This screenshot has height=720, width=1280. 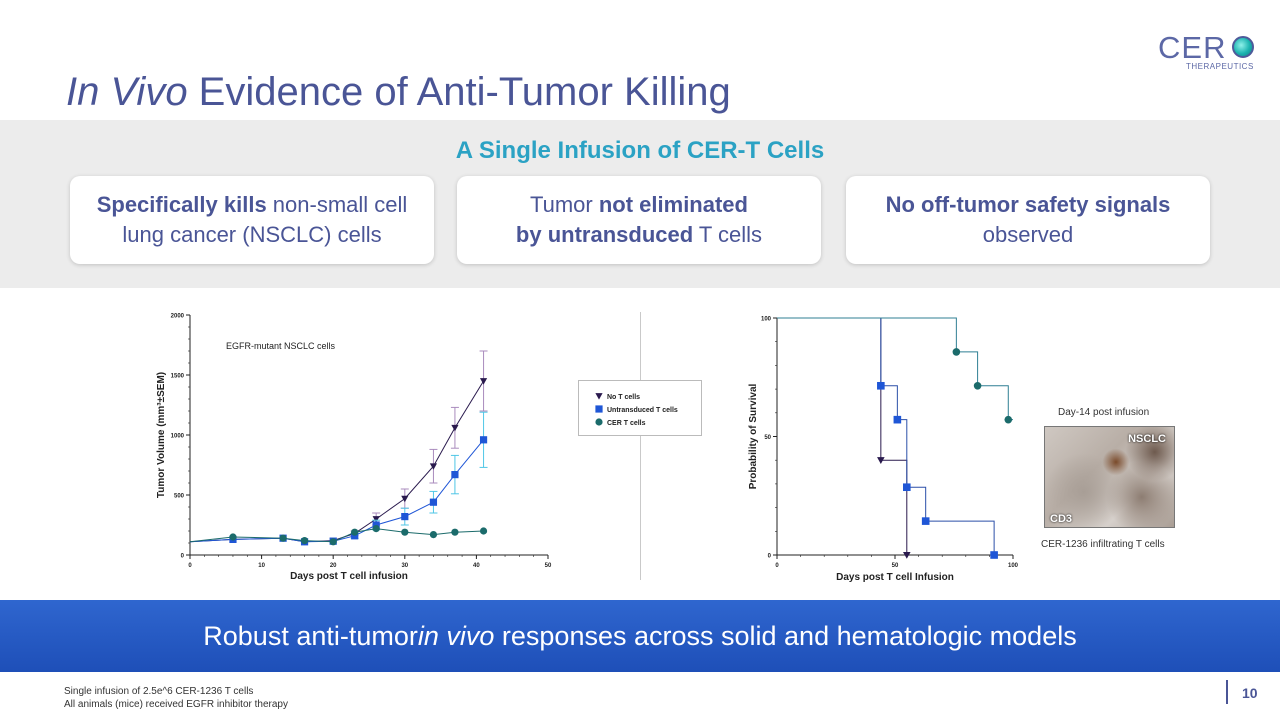 What do you see at coordinates (1104, 412) in the screenshot?
I see `micrograph-header: Day-14 post infusion` at bounding box center [1104, 412].